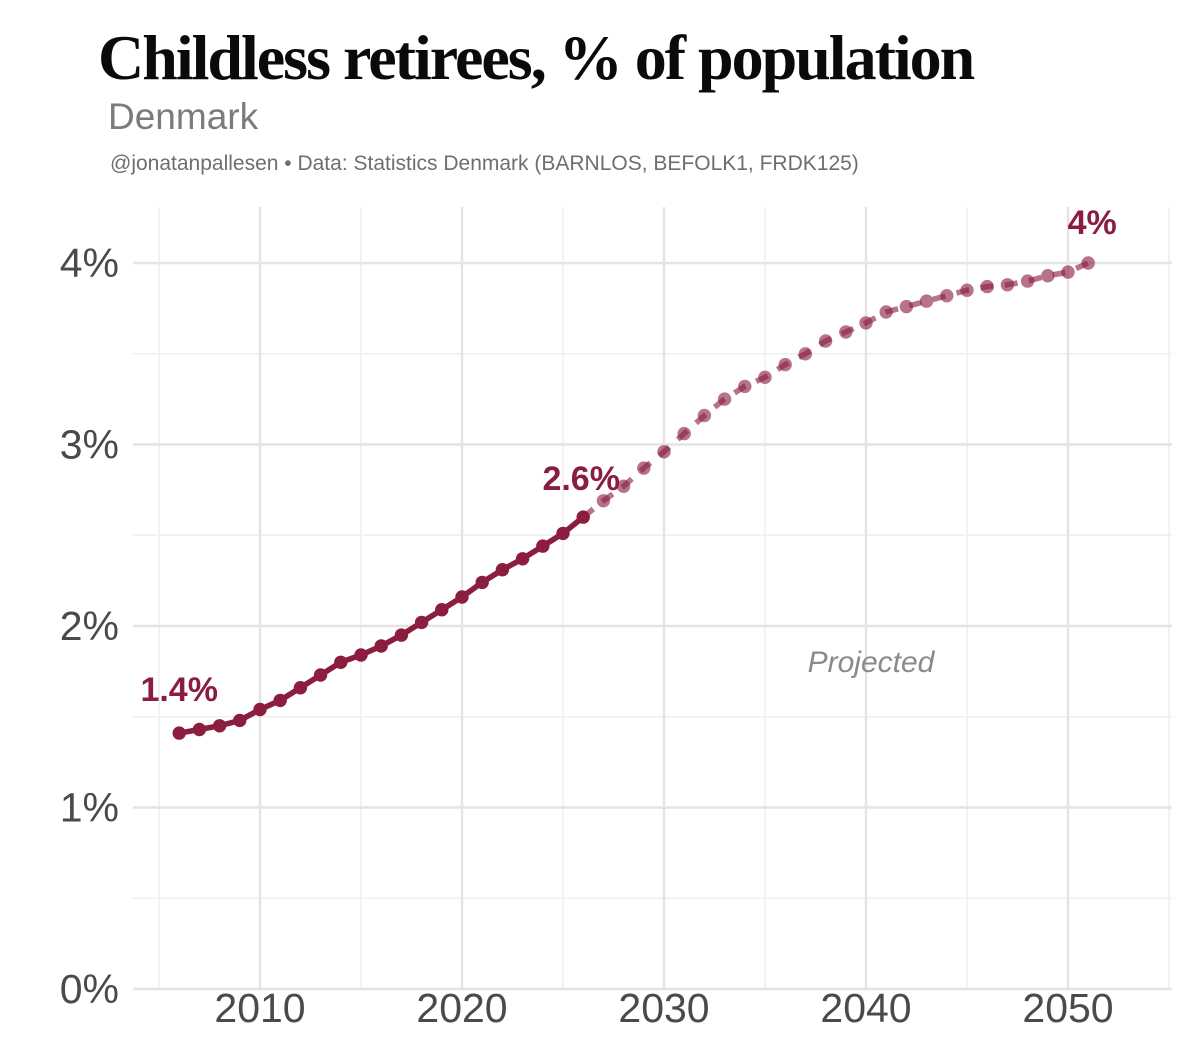  Describe the element at coordinates (89, 989) in the screenshot. I see `y-tick-label: 0%` at that location.